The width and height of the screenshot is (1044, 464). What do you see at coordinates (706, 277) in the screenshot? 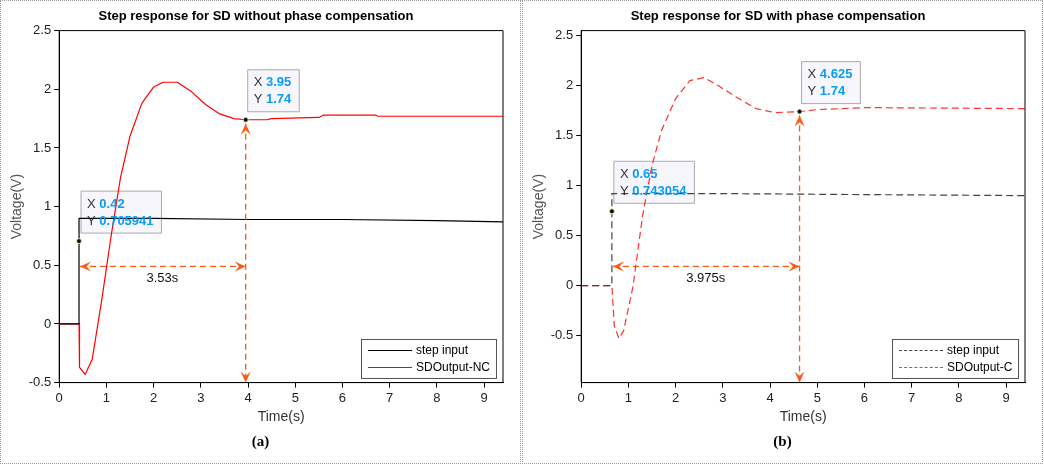
I see `annotation: 3.975s` at bounding box center [706, 277].